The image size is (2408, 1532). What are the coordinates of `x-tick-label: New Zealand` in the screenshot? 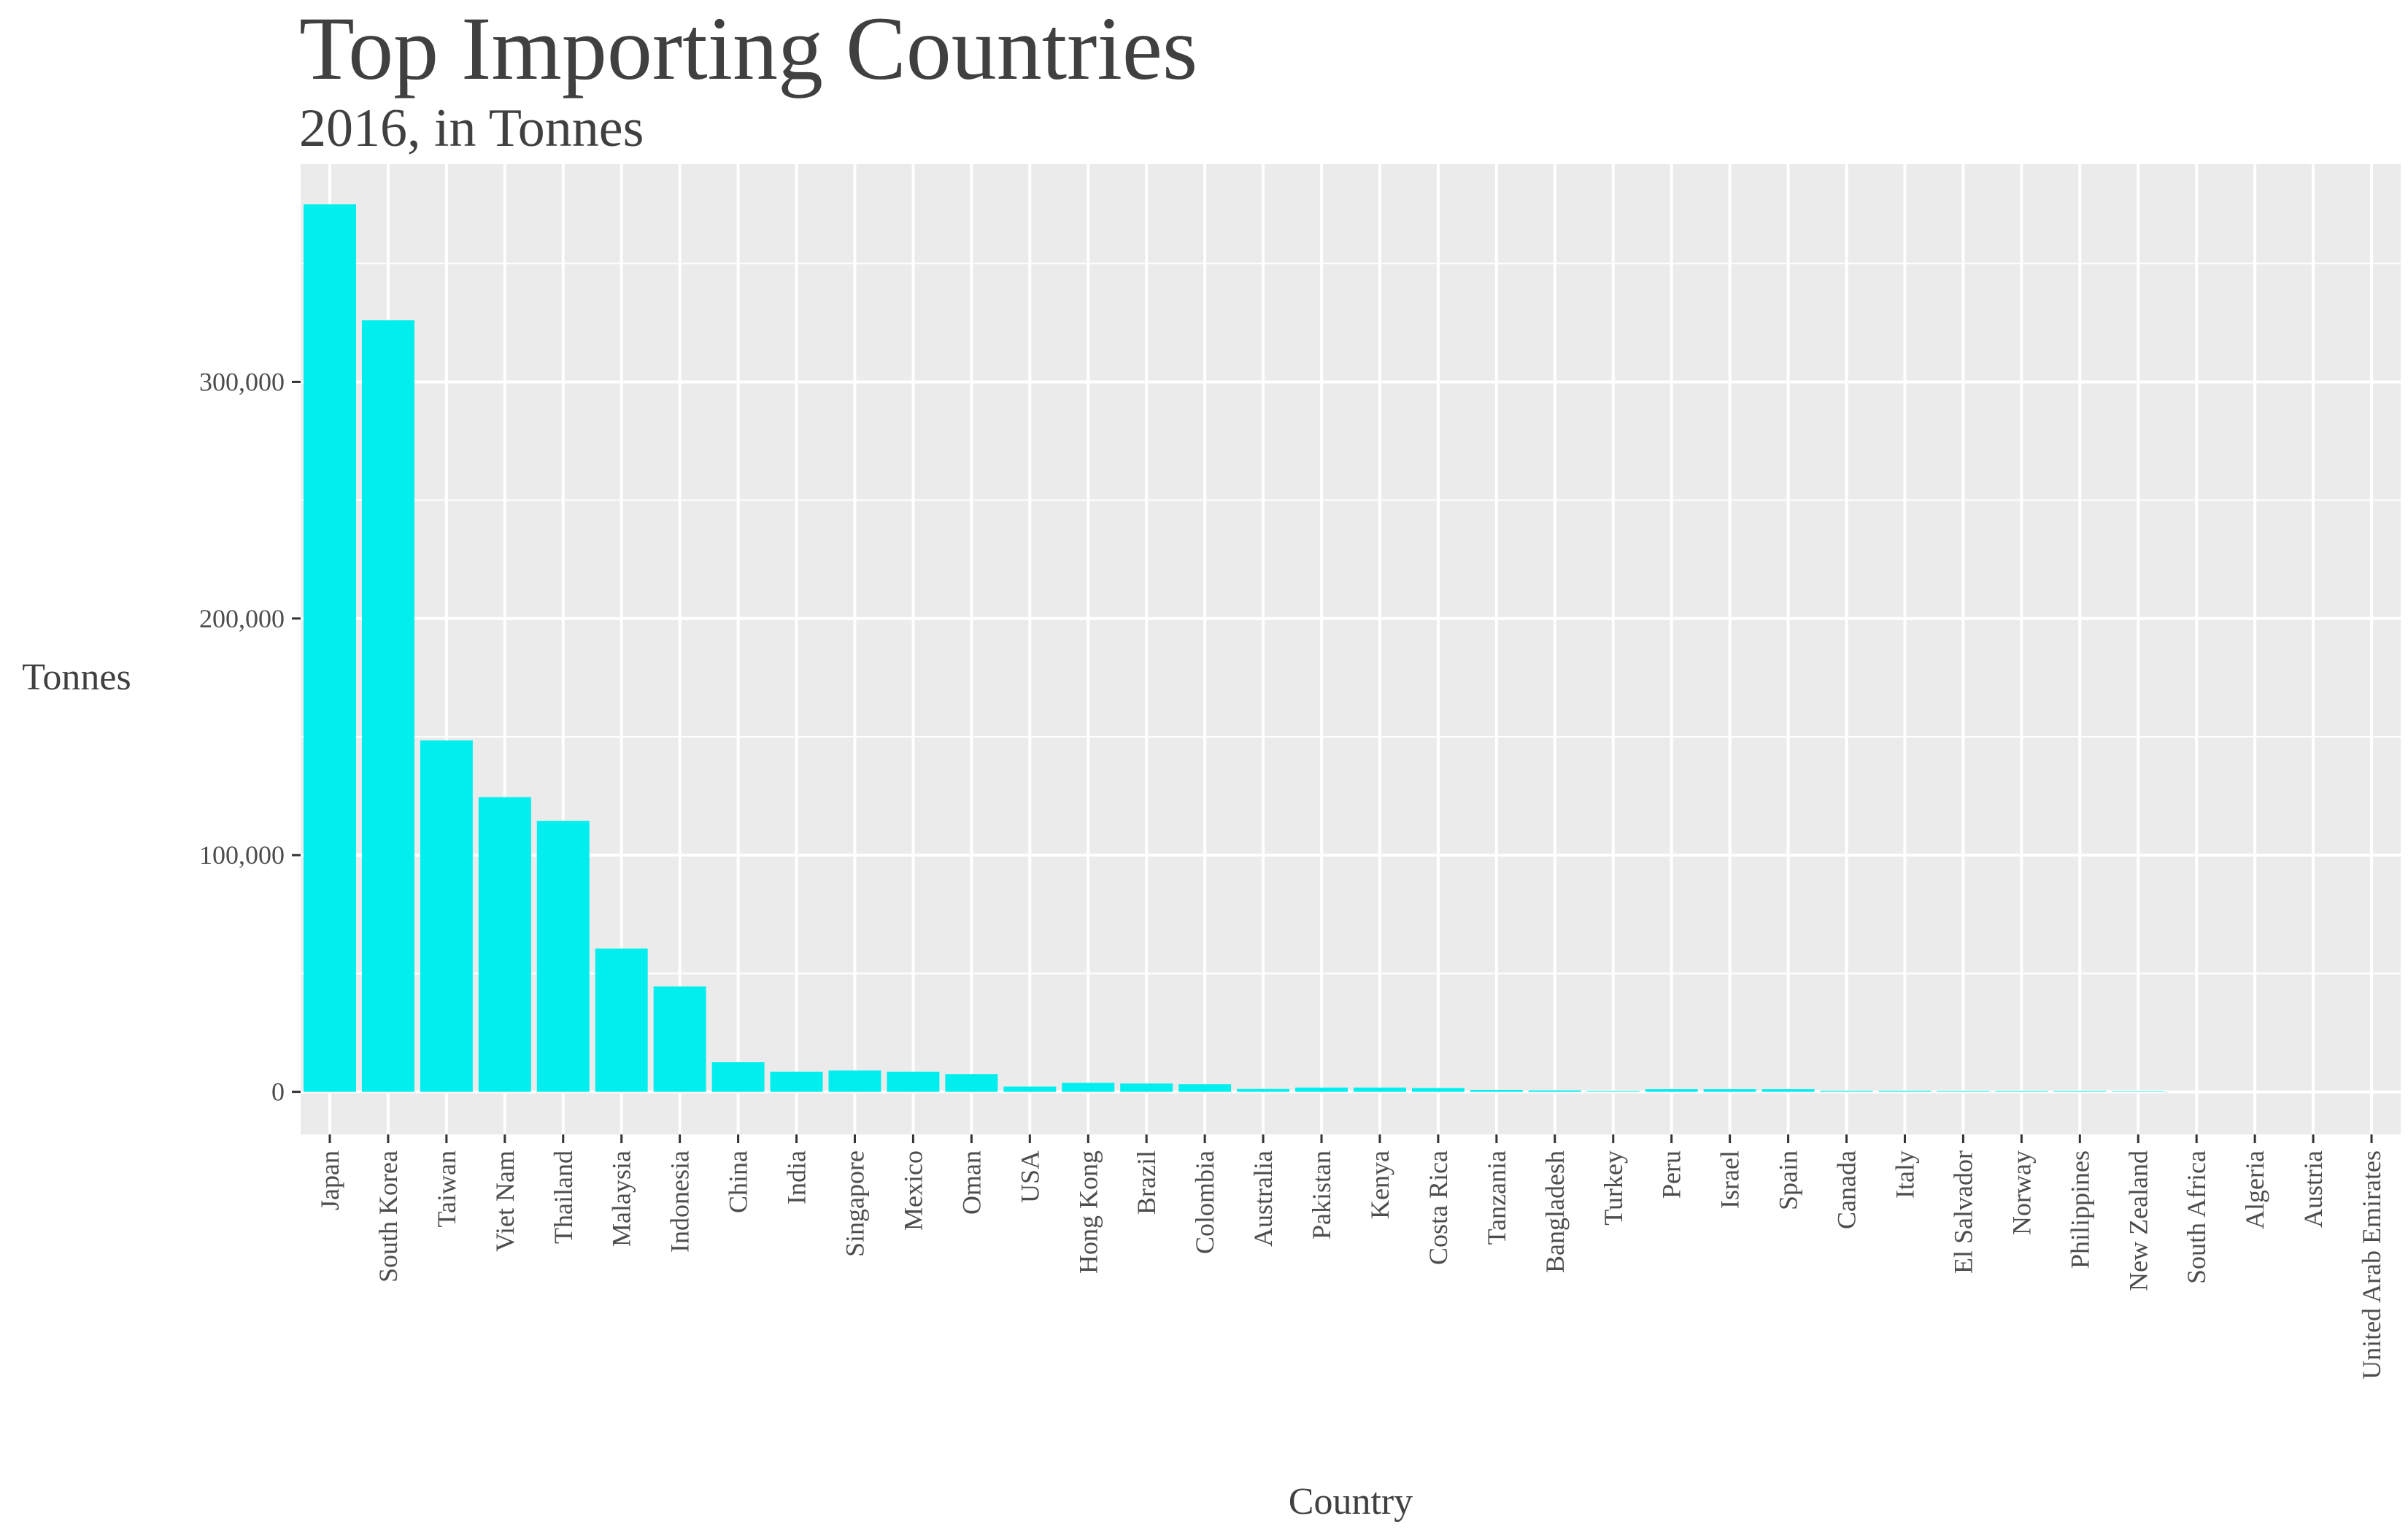 It's located at (2138, 1221).